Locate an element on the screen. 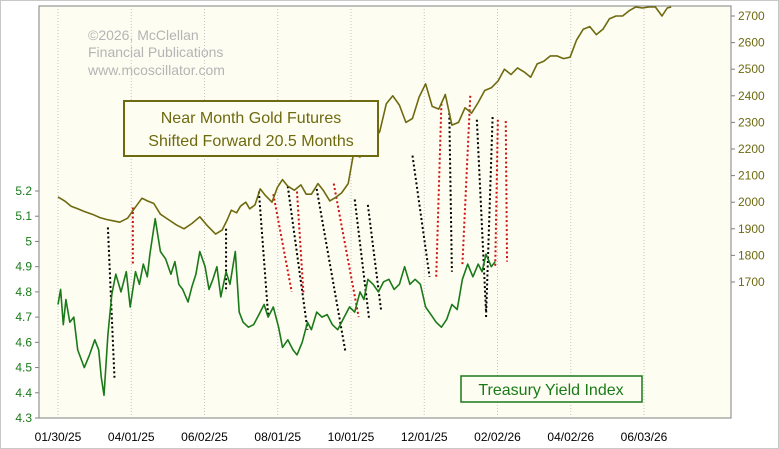 The width and height of the screenshot is (779, 449). right-tick-label: 2500 is located at coordinates (751, 69).